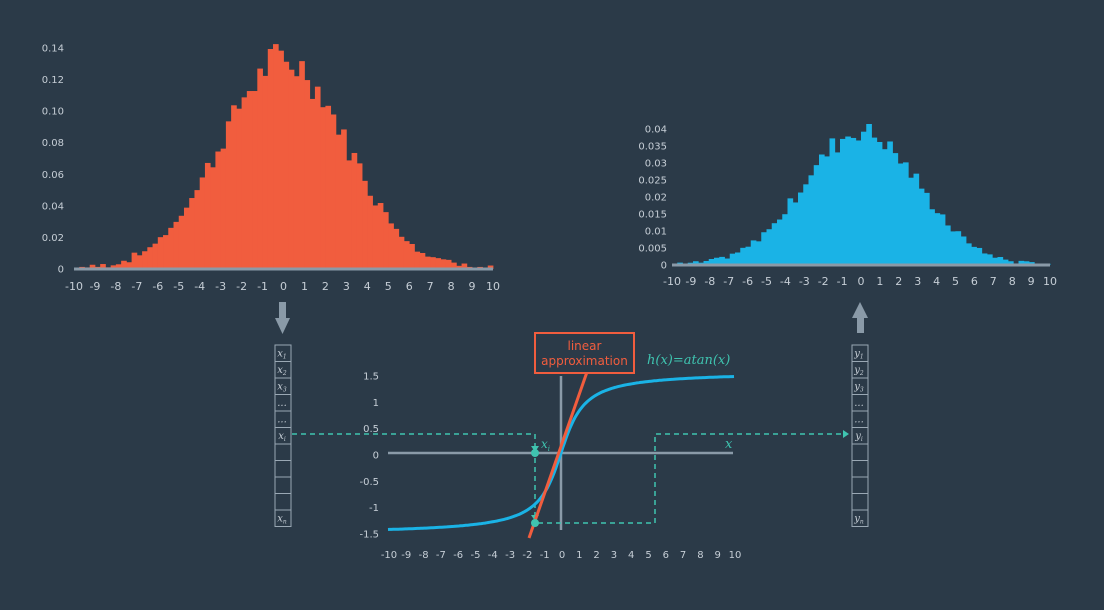 Image resolution: width=1104 pixels, height=610 pixels. What do you see at coordinates (430, 286) in the screenshot?
I see `x-tick-label: 7` at bounding box center [430, 286].